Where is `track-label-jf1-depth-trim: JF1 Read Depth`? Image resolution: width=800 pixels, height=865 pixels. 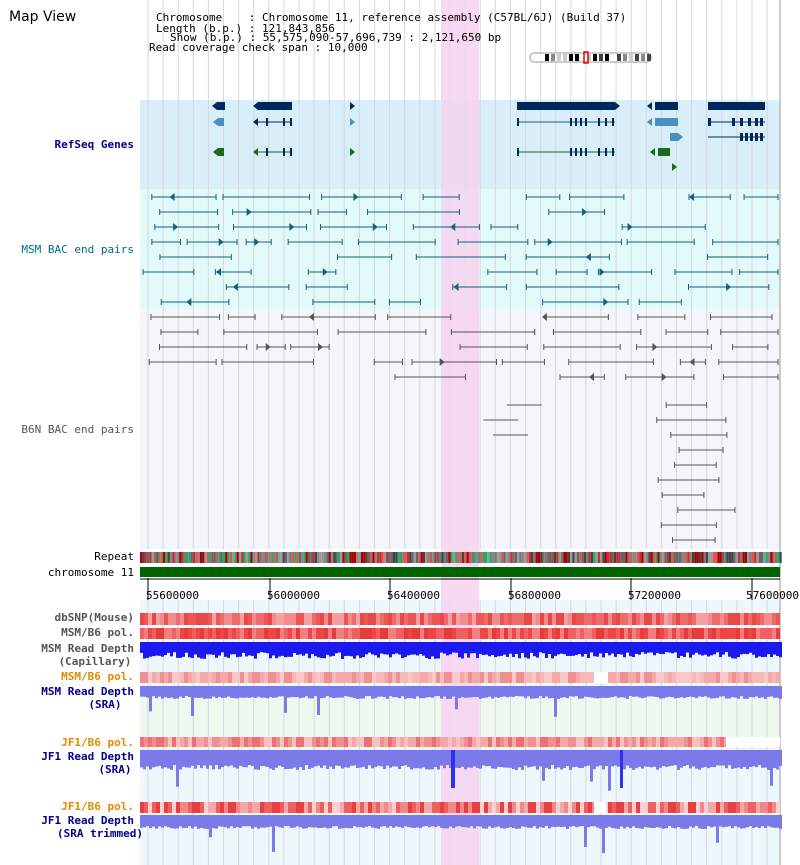
track-label-jf1-depth-trim: JF1 Read Depth is located at coordinates (87, 820).